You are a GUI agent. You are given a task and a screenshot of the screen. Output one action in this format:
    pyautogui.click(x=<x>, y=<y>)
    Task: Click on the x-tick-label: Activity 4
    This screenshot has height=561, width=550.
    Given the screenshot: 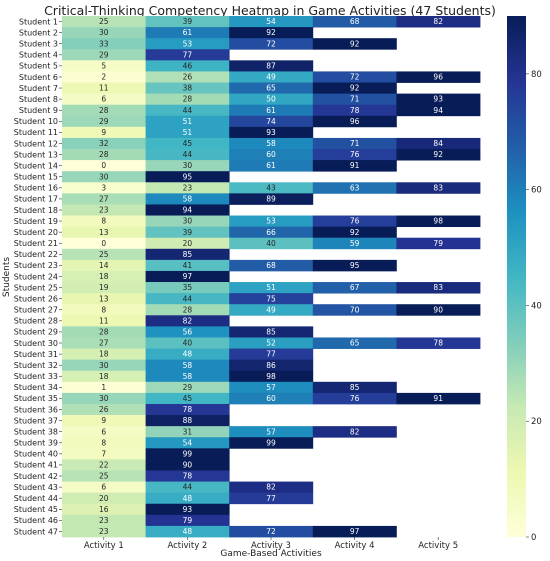 What is the action you would take?
    pyautogui.click(x=355, y=546)
    